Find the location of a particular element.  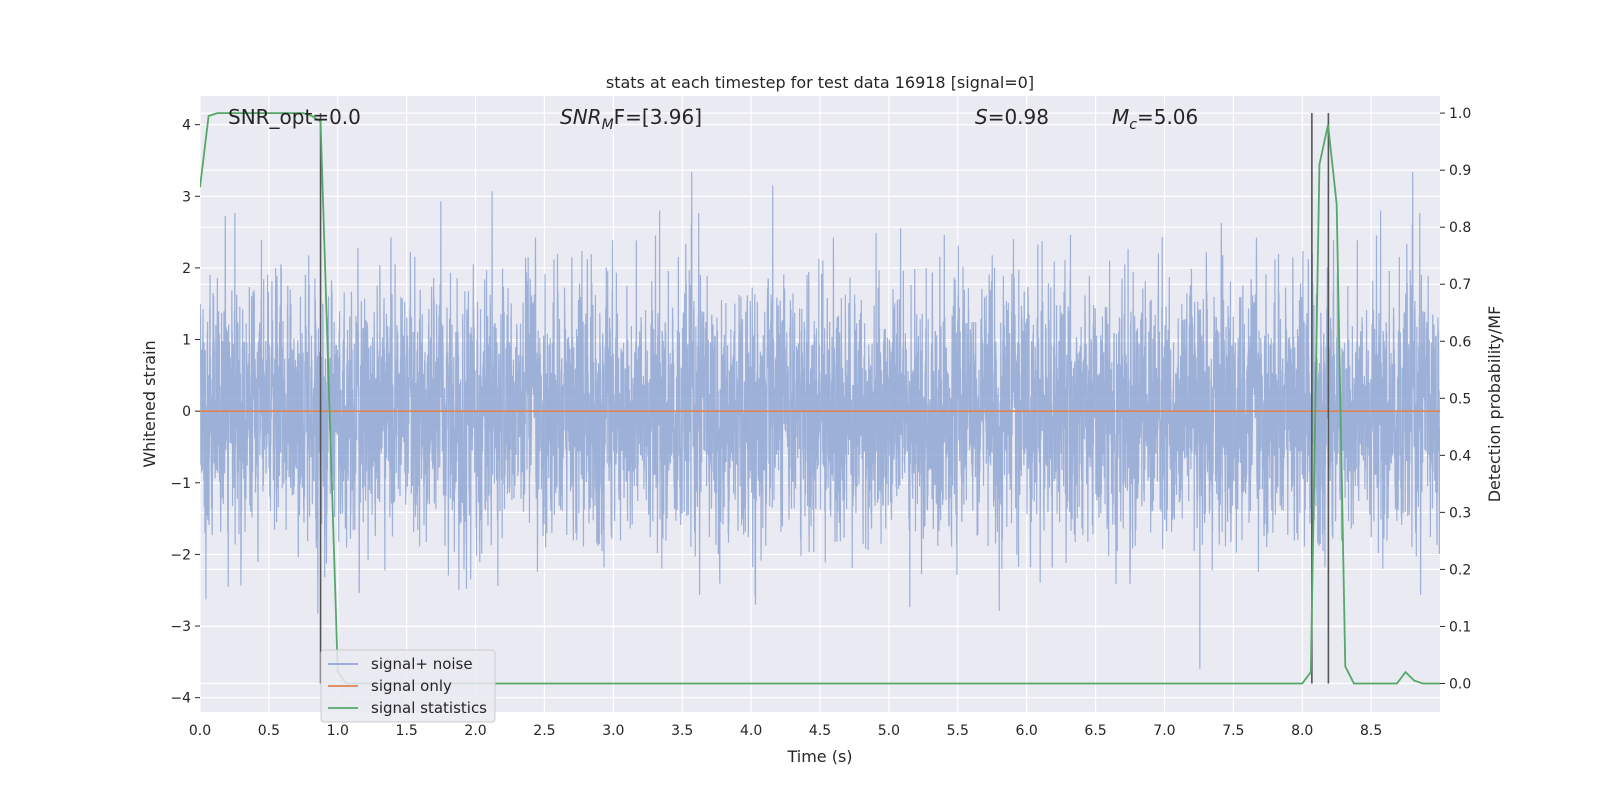

x-tick-label: 1.0 is located at coordinates (338, 731).